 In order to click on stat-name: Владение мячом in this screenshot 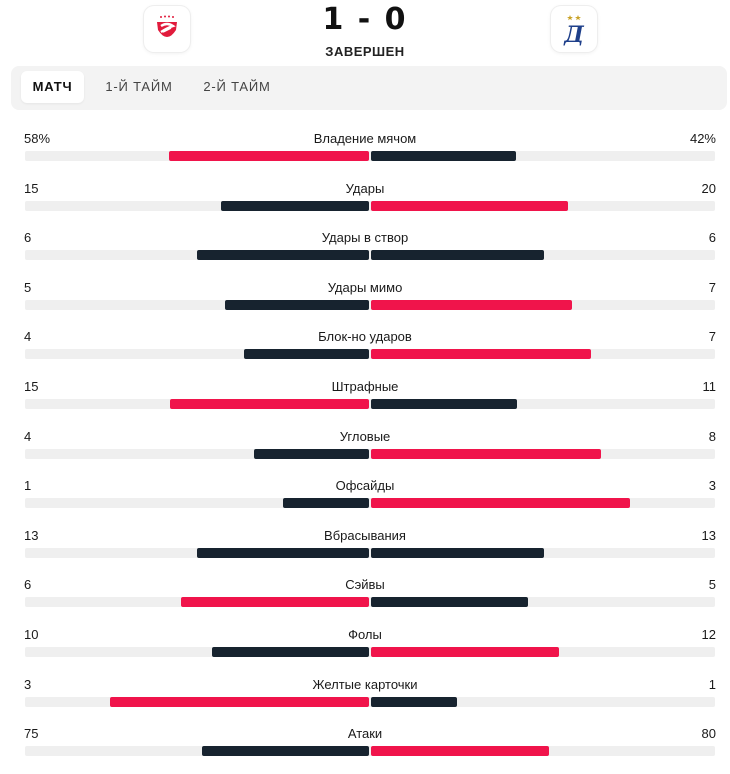, I will do `click(365, 138)`.